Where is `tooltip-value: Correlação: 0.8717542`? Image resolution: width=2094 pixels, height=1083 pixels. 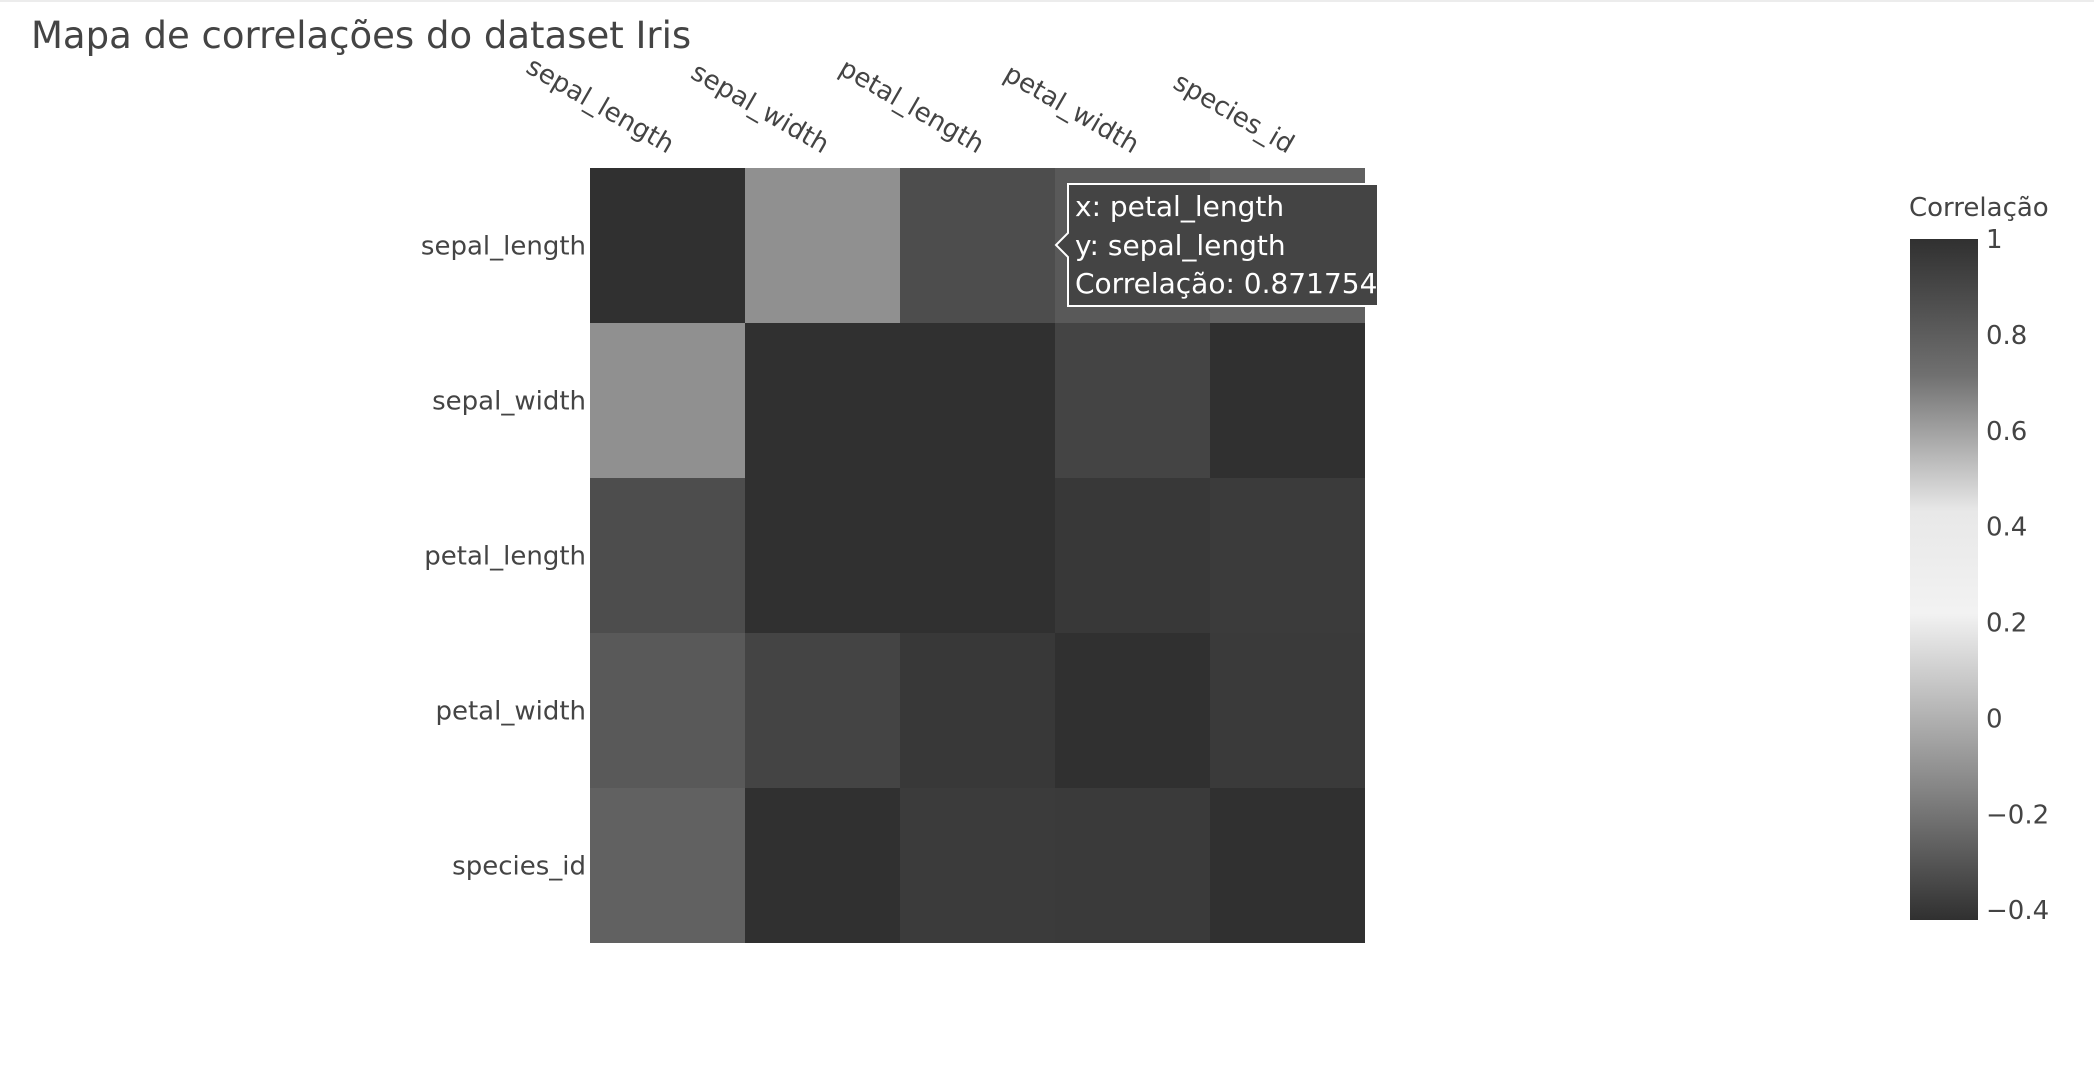 tooltip-value: Correlação: 0.8717542 is located at coordinates (1235, 283).